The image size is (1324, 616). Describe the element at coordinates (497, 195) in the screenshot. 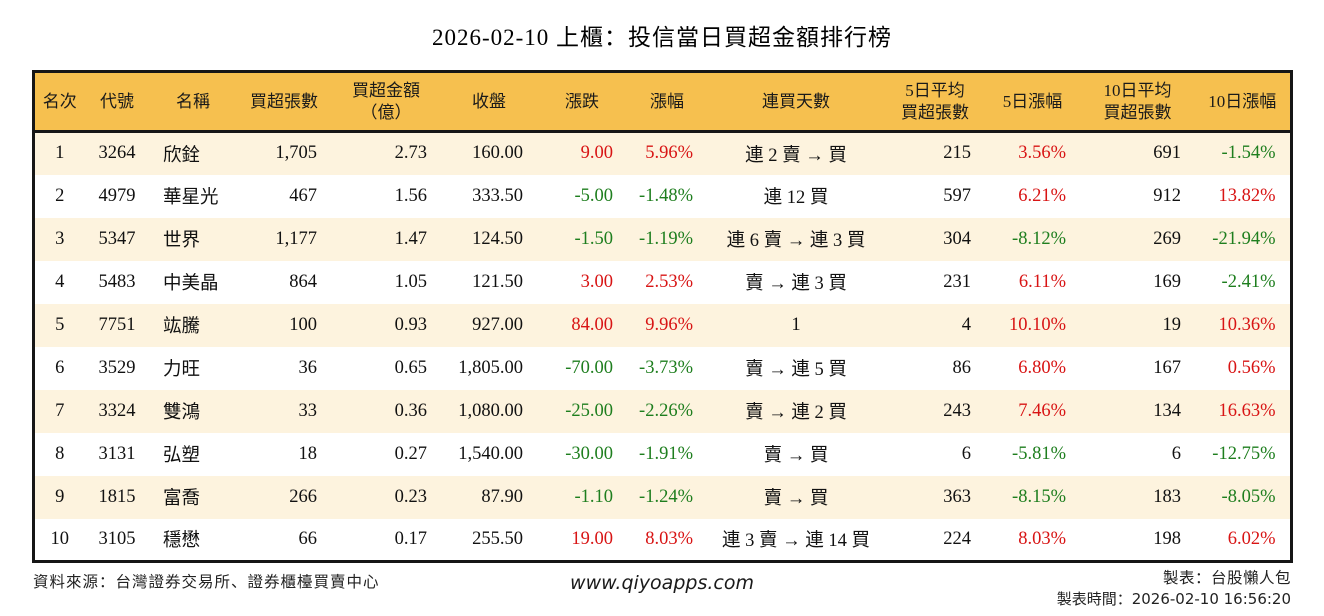

I see `cell-close: 333.50` at that location.